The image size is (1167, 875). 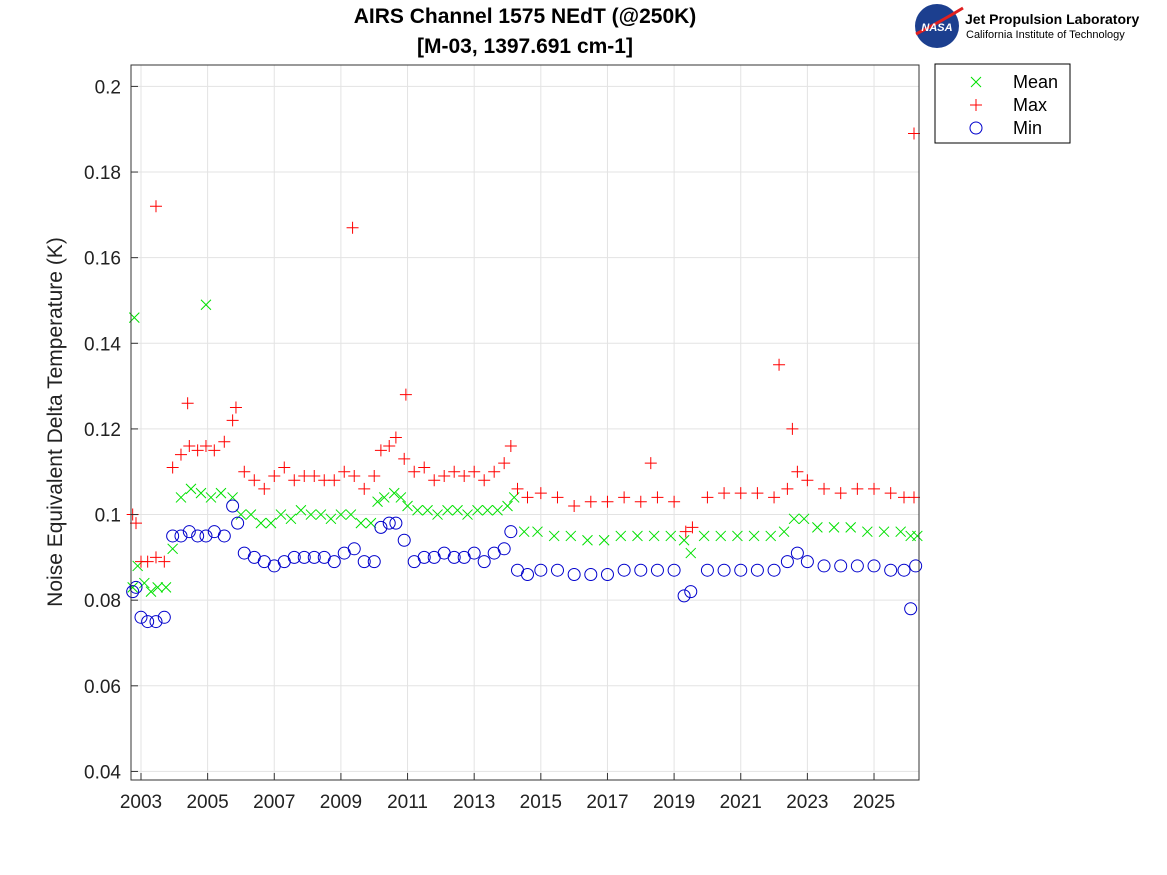 I want to click on x-tick-label: 2023, so click(x=807, y=802).